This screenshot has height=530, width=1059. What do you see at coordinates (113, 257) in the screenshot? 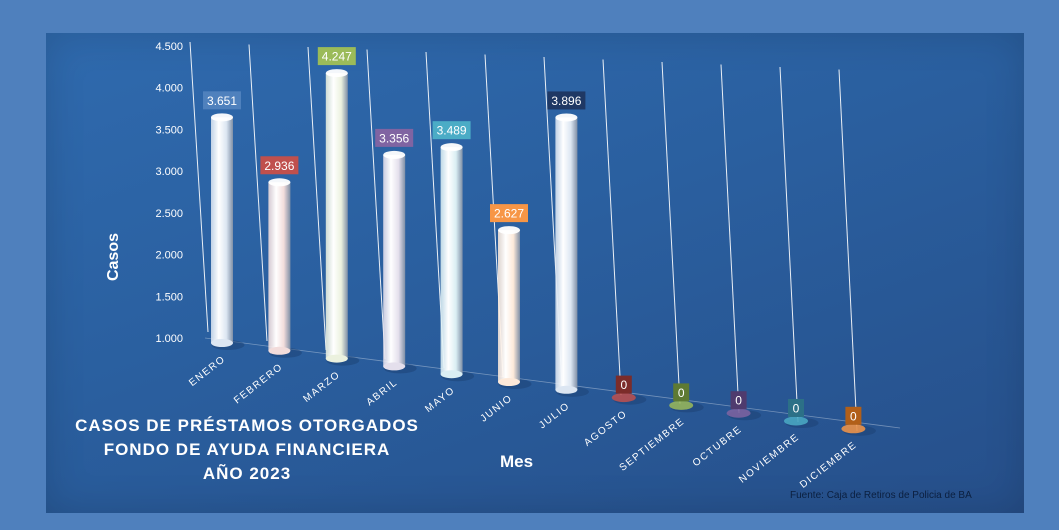
I see `y-axis-label: Casos` at bounding box center [113, 257].